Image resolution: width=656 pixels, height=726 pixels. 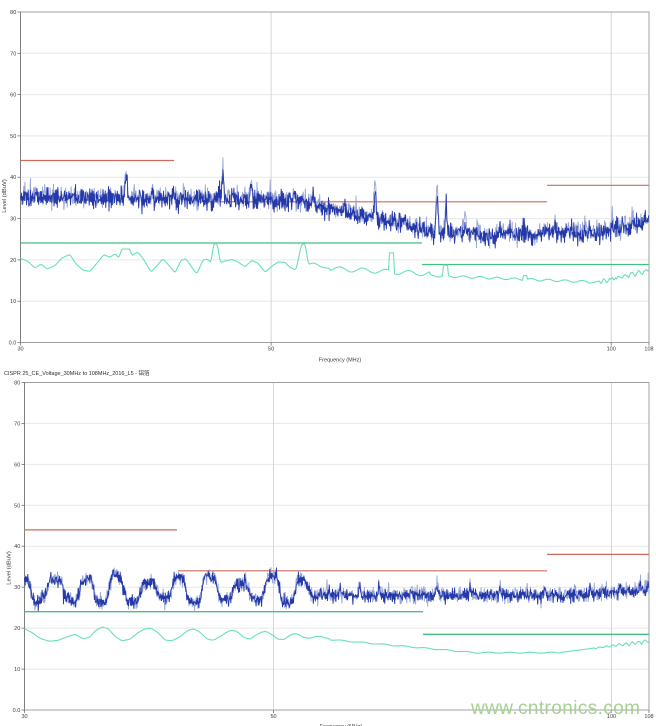 What do you see at coordinates (555, 708) in the screenshot?
I see `svg-text: www.cntronics.com` at bounding box center [555, 708].